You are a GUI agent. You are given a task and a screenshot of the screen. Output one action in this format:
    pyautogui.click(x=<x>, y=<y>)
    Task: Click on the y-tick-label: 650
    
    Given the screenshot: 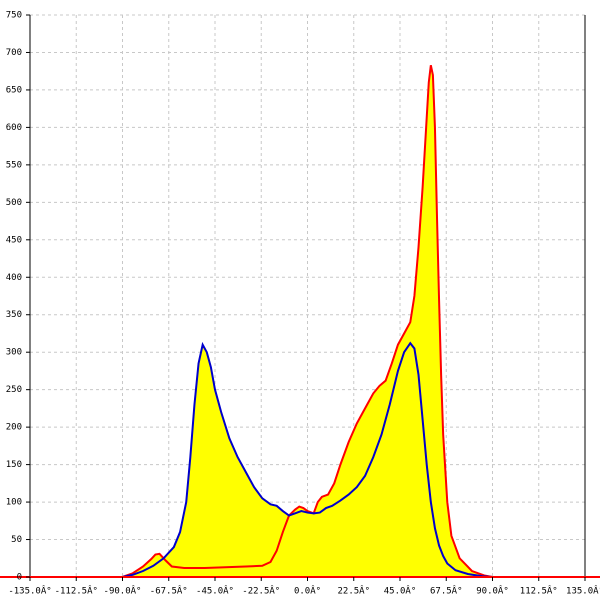 What is the action you would take?
    pyautogui.click(x=14, y=90)
    